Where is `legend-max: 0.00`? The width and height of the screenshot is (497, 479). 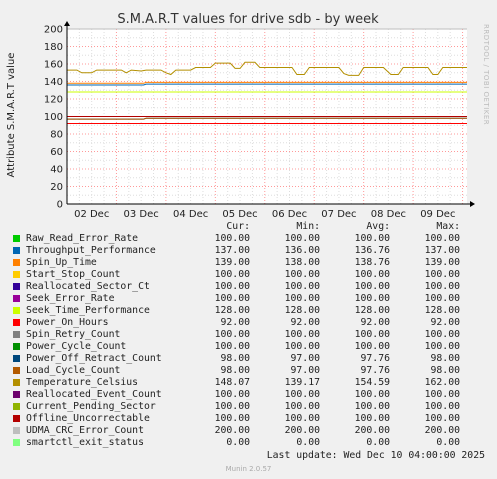
legend-max: 0.00 is located at coordinates (448, 442).